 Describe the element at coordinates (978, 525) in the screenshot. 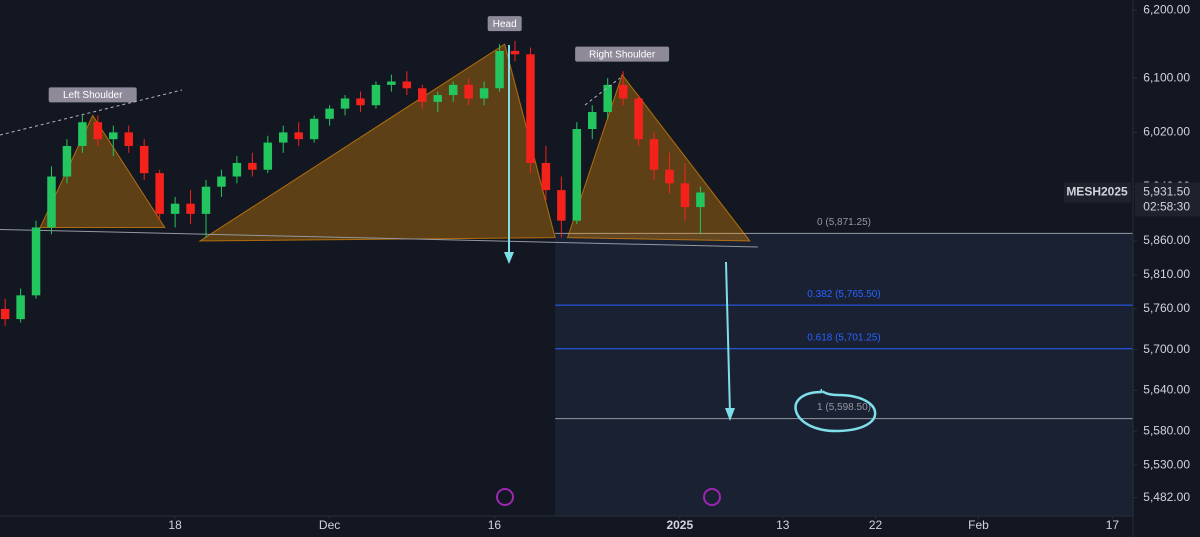

I see `x-tick-label: Feb` at that location.